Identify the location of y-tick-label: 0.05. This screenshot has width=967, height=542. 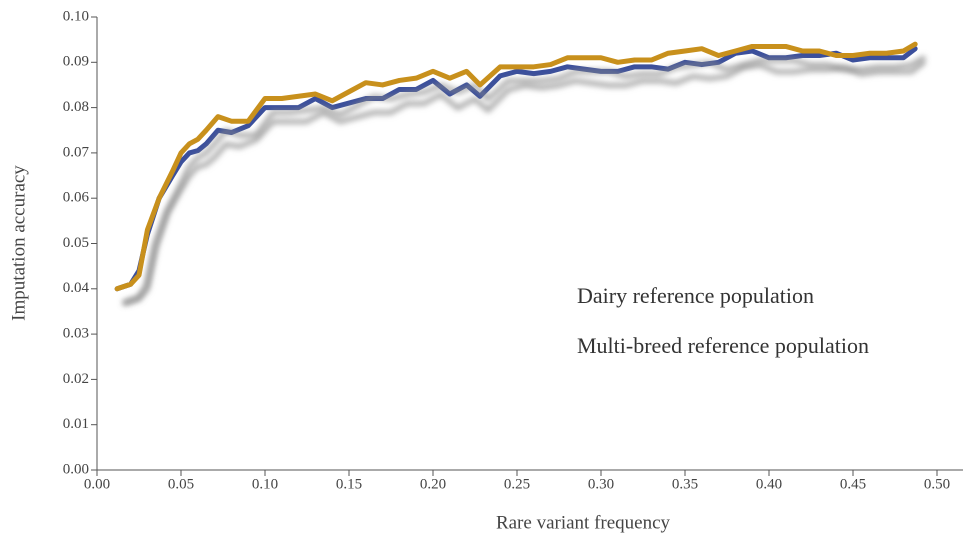
(76, 243).